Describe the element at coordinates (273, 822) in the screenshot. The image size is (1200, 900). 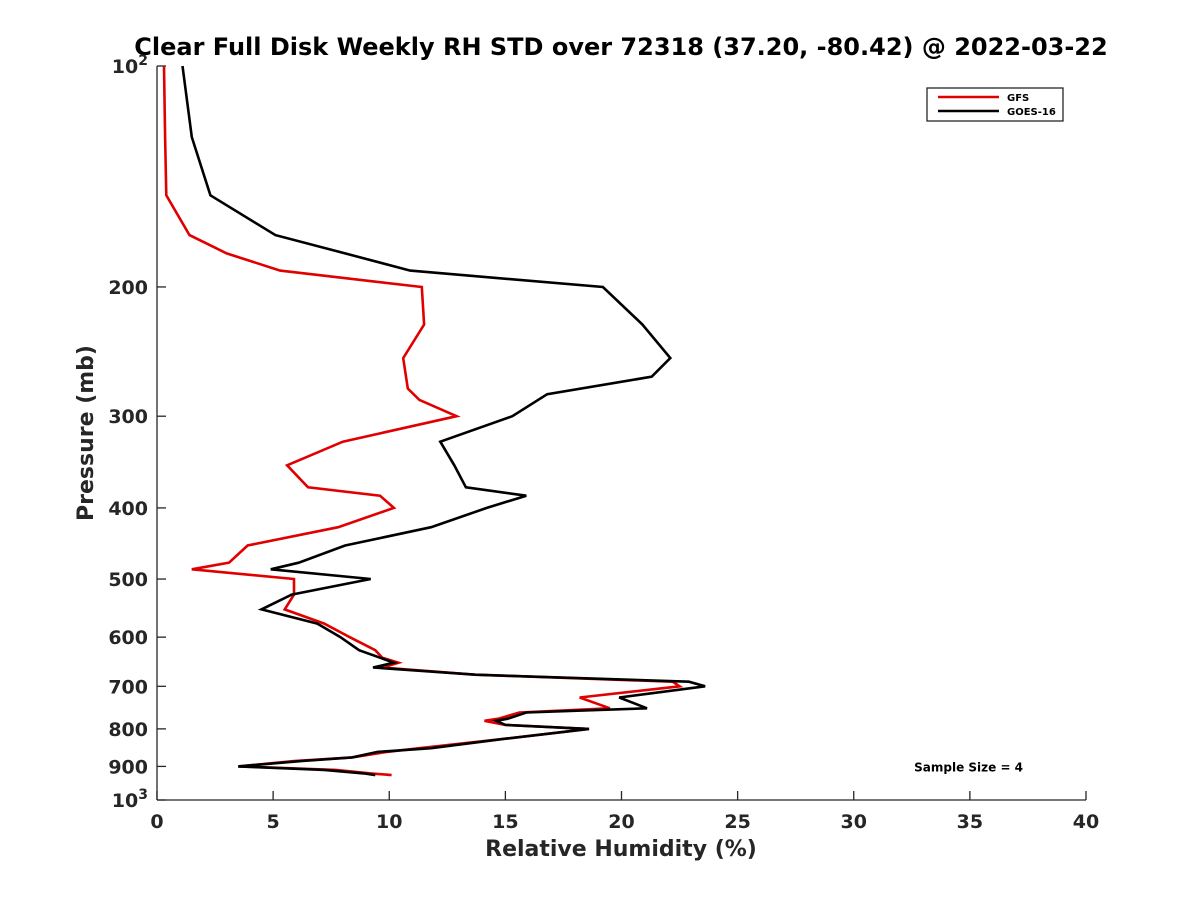
I see `x-tick-label: 5` at that location.